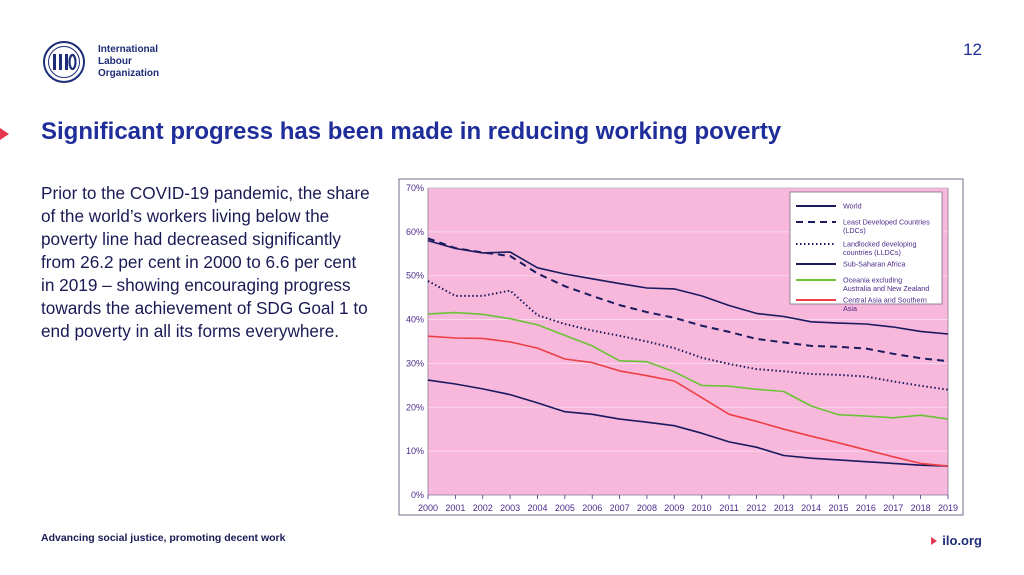 The height and width of the screenshot is (575, 1024). I want to click on x-tick-label: 2000, so click(428, 508).